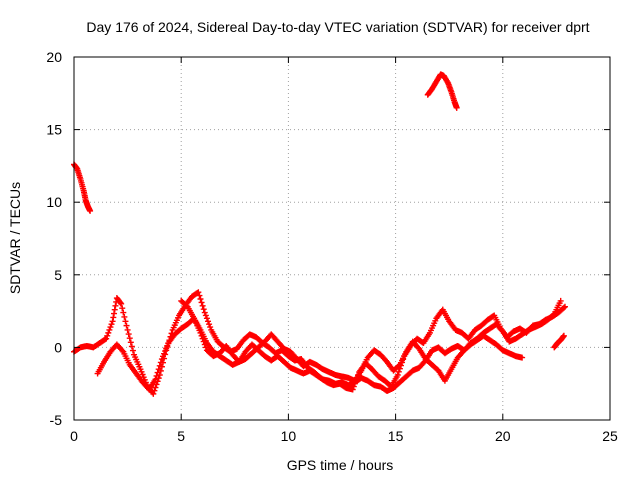 The width and height of the screenshot is (640, 480). I want to click on x-tick-label: 5, so click(181, 436).